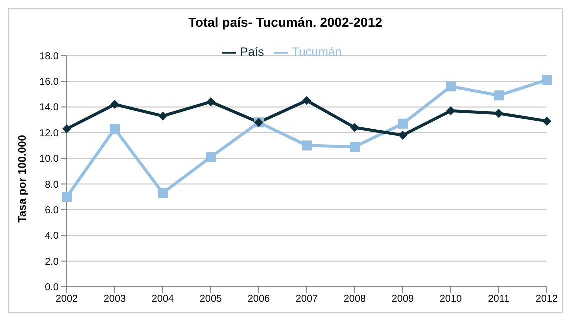 The image size is (571, 320). Describe the element at coordinates (52, 262) in the screenshot. I see `y-tick-label: 2.0` at that location.